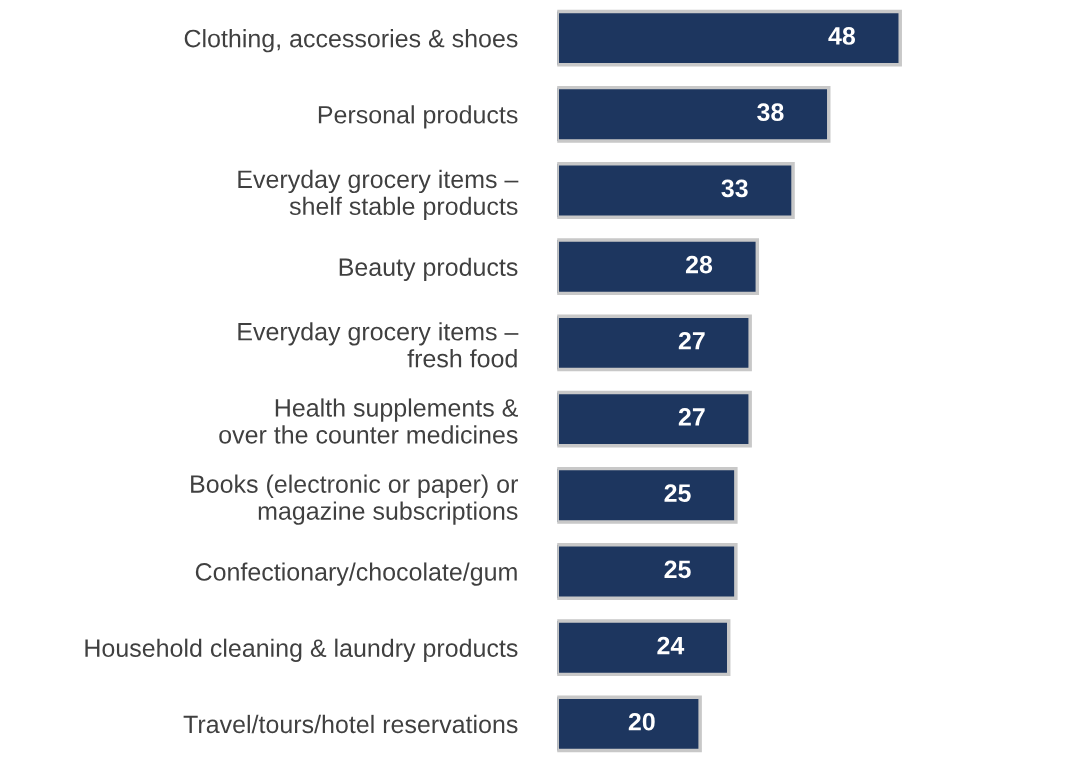  What do you see at coordinates (378, 345) in the screenshot?
I see `y-tick-label: Everyday grocery items – fresh food` at bounding box center [378, 345].